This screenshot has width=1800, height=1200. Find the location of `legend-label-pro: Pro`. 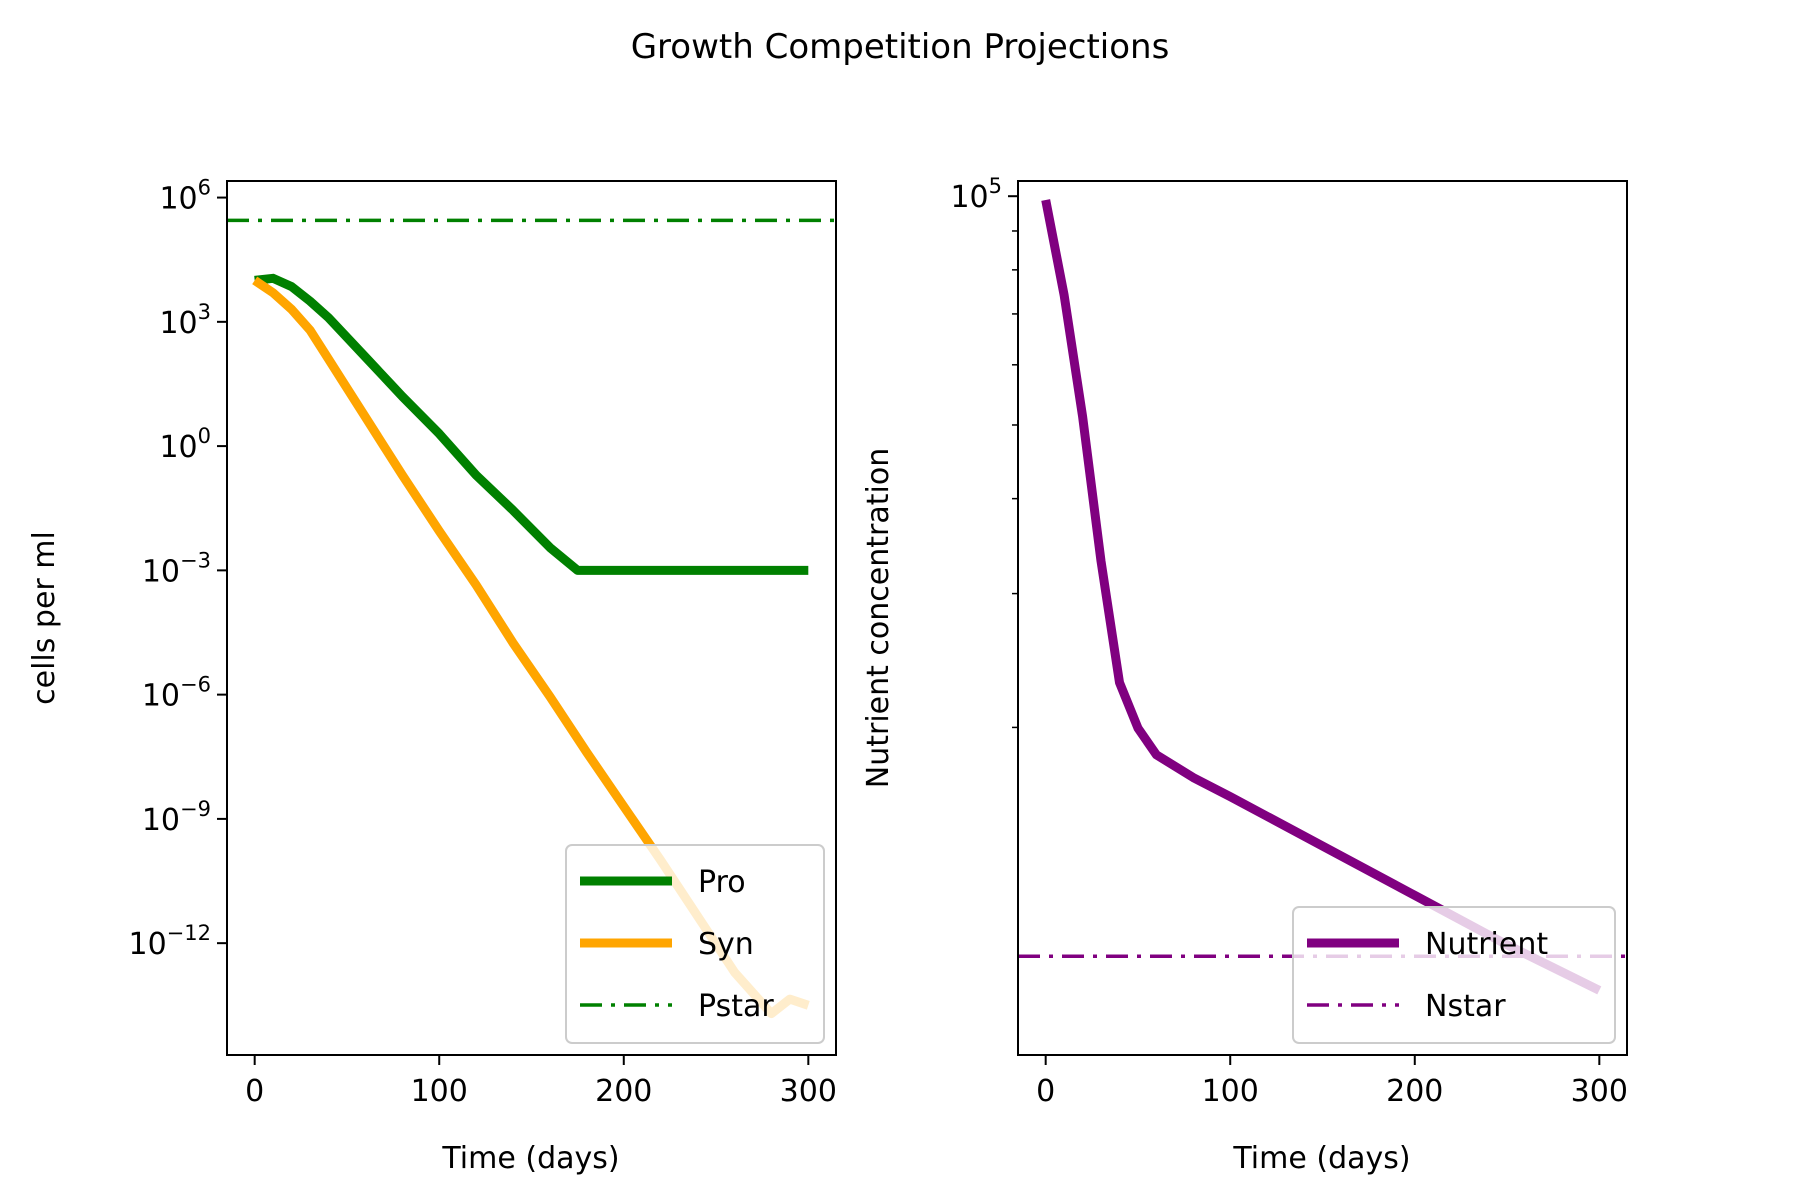

legend-label-pro: Pro is located at coordinates (722, 882).